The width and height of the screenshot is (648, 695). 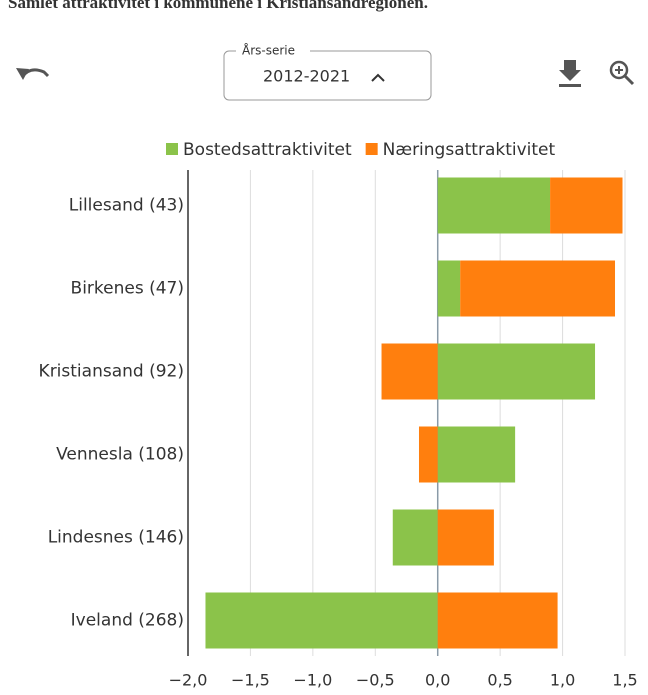 I want to click on x-tick-label: 0,0, so click(x=437, y=680).